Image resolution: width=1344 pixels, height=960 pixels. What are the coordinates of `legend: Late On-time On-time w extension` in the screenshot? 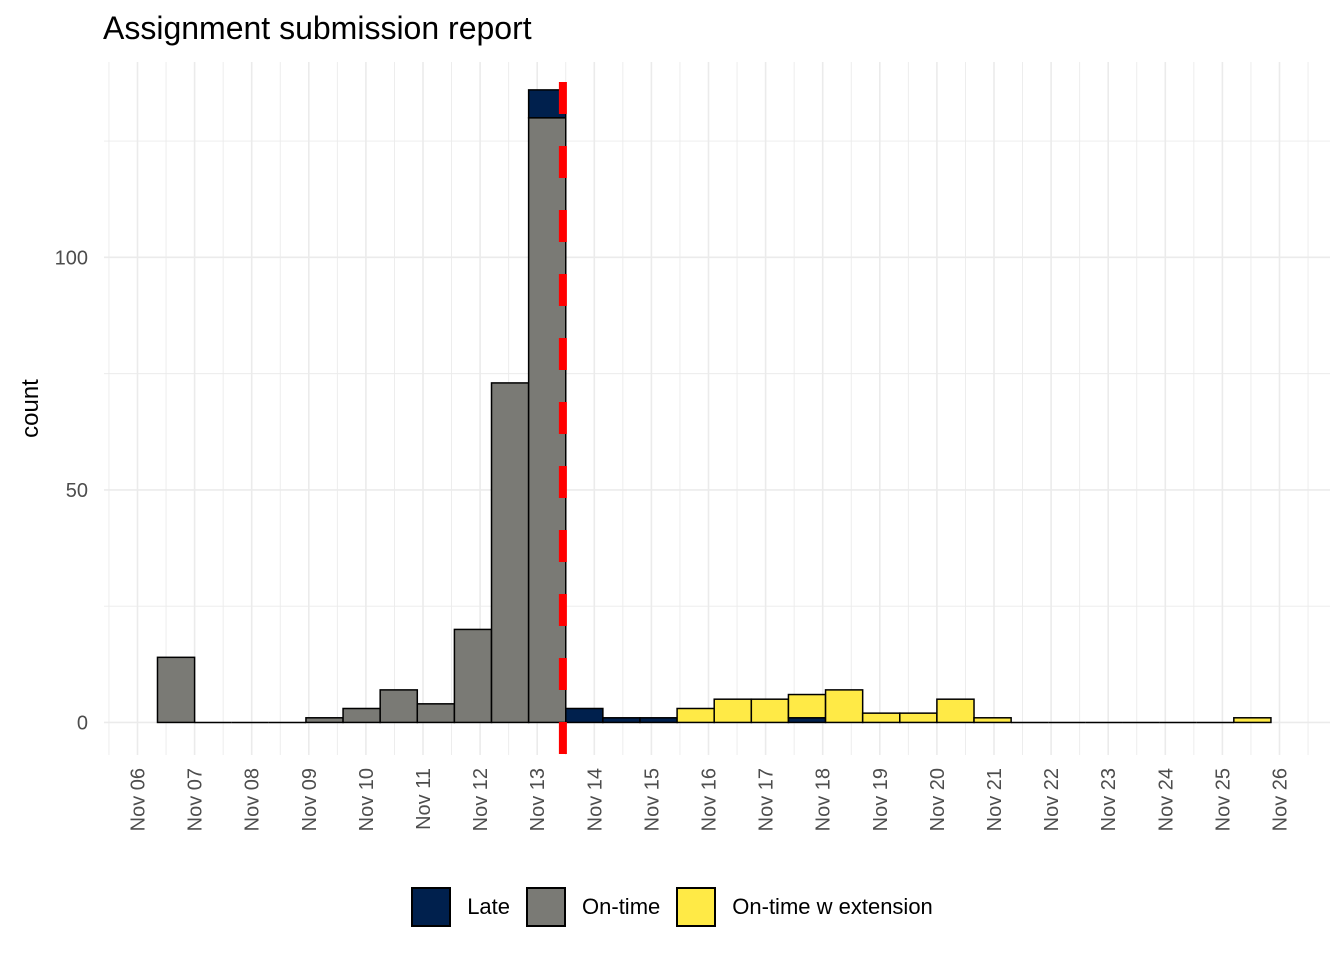 It's located at (672, 907).